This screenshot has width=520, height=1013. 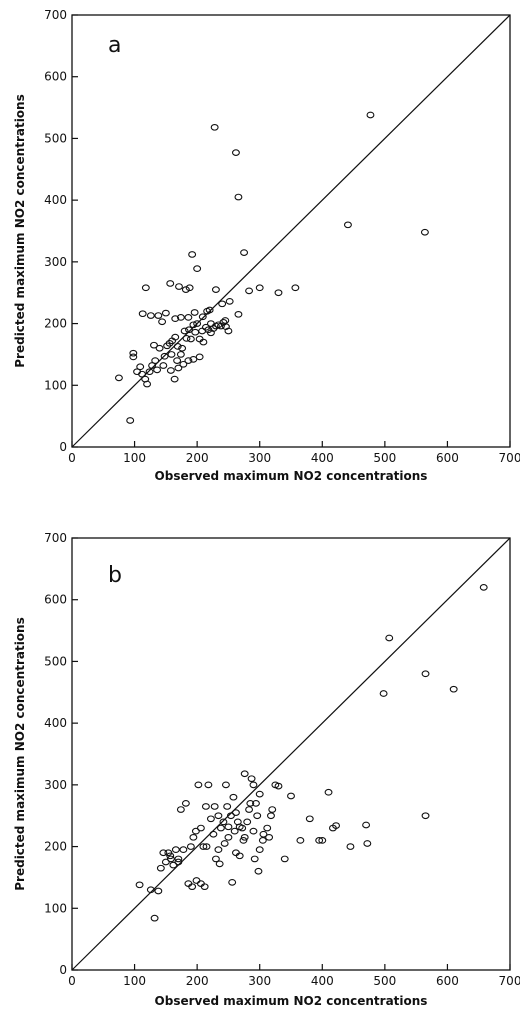 I want to click on panel-b-xtick-label: 300, so click(x=259, y=981).